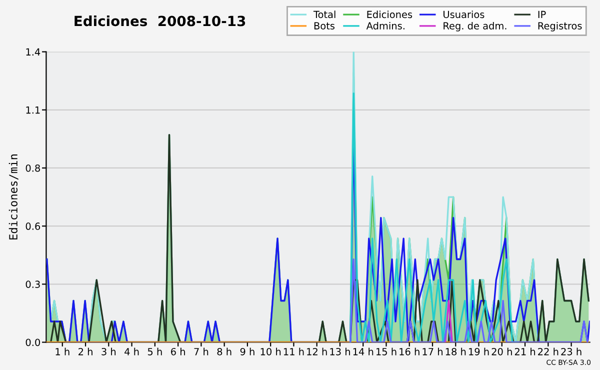  What do you see at coordinates (160, 20) in the screenshot?
I see `chart-title: Ediciones 2008-10-13` at bounding box center [160, 20].